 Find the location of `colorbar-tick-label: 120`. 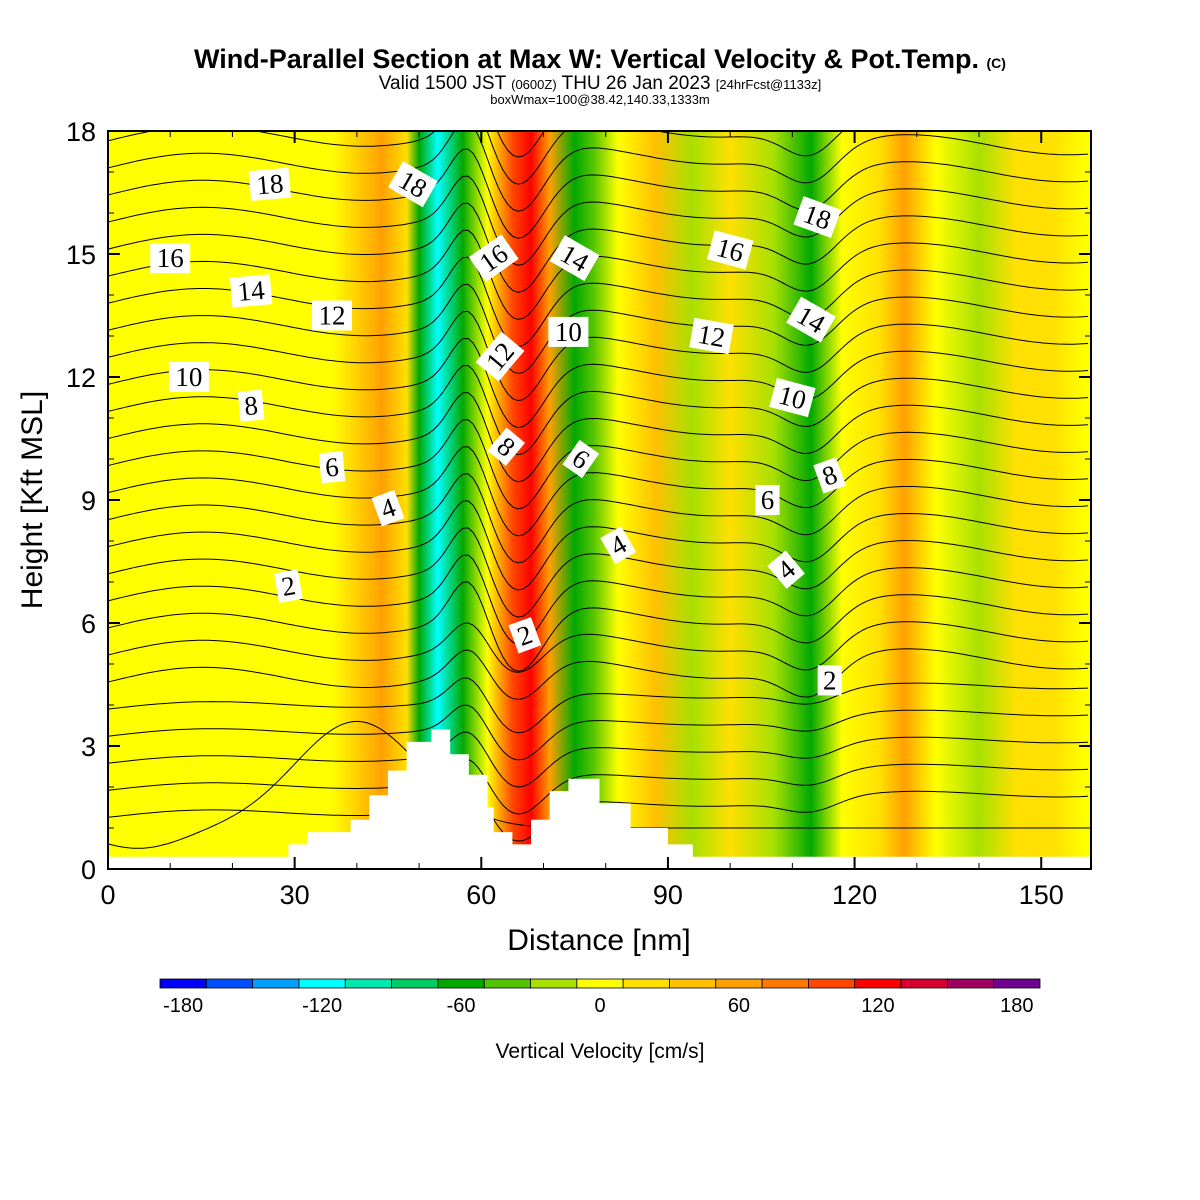

colorbar-tick-label: 120 is located at coordinates (877, 1006).